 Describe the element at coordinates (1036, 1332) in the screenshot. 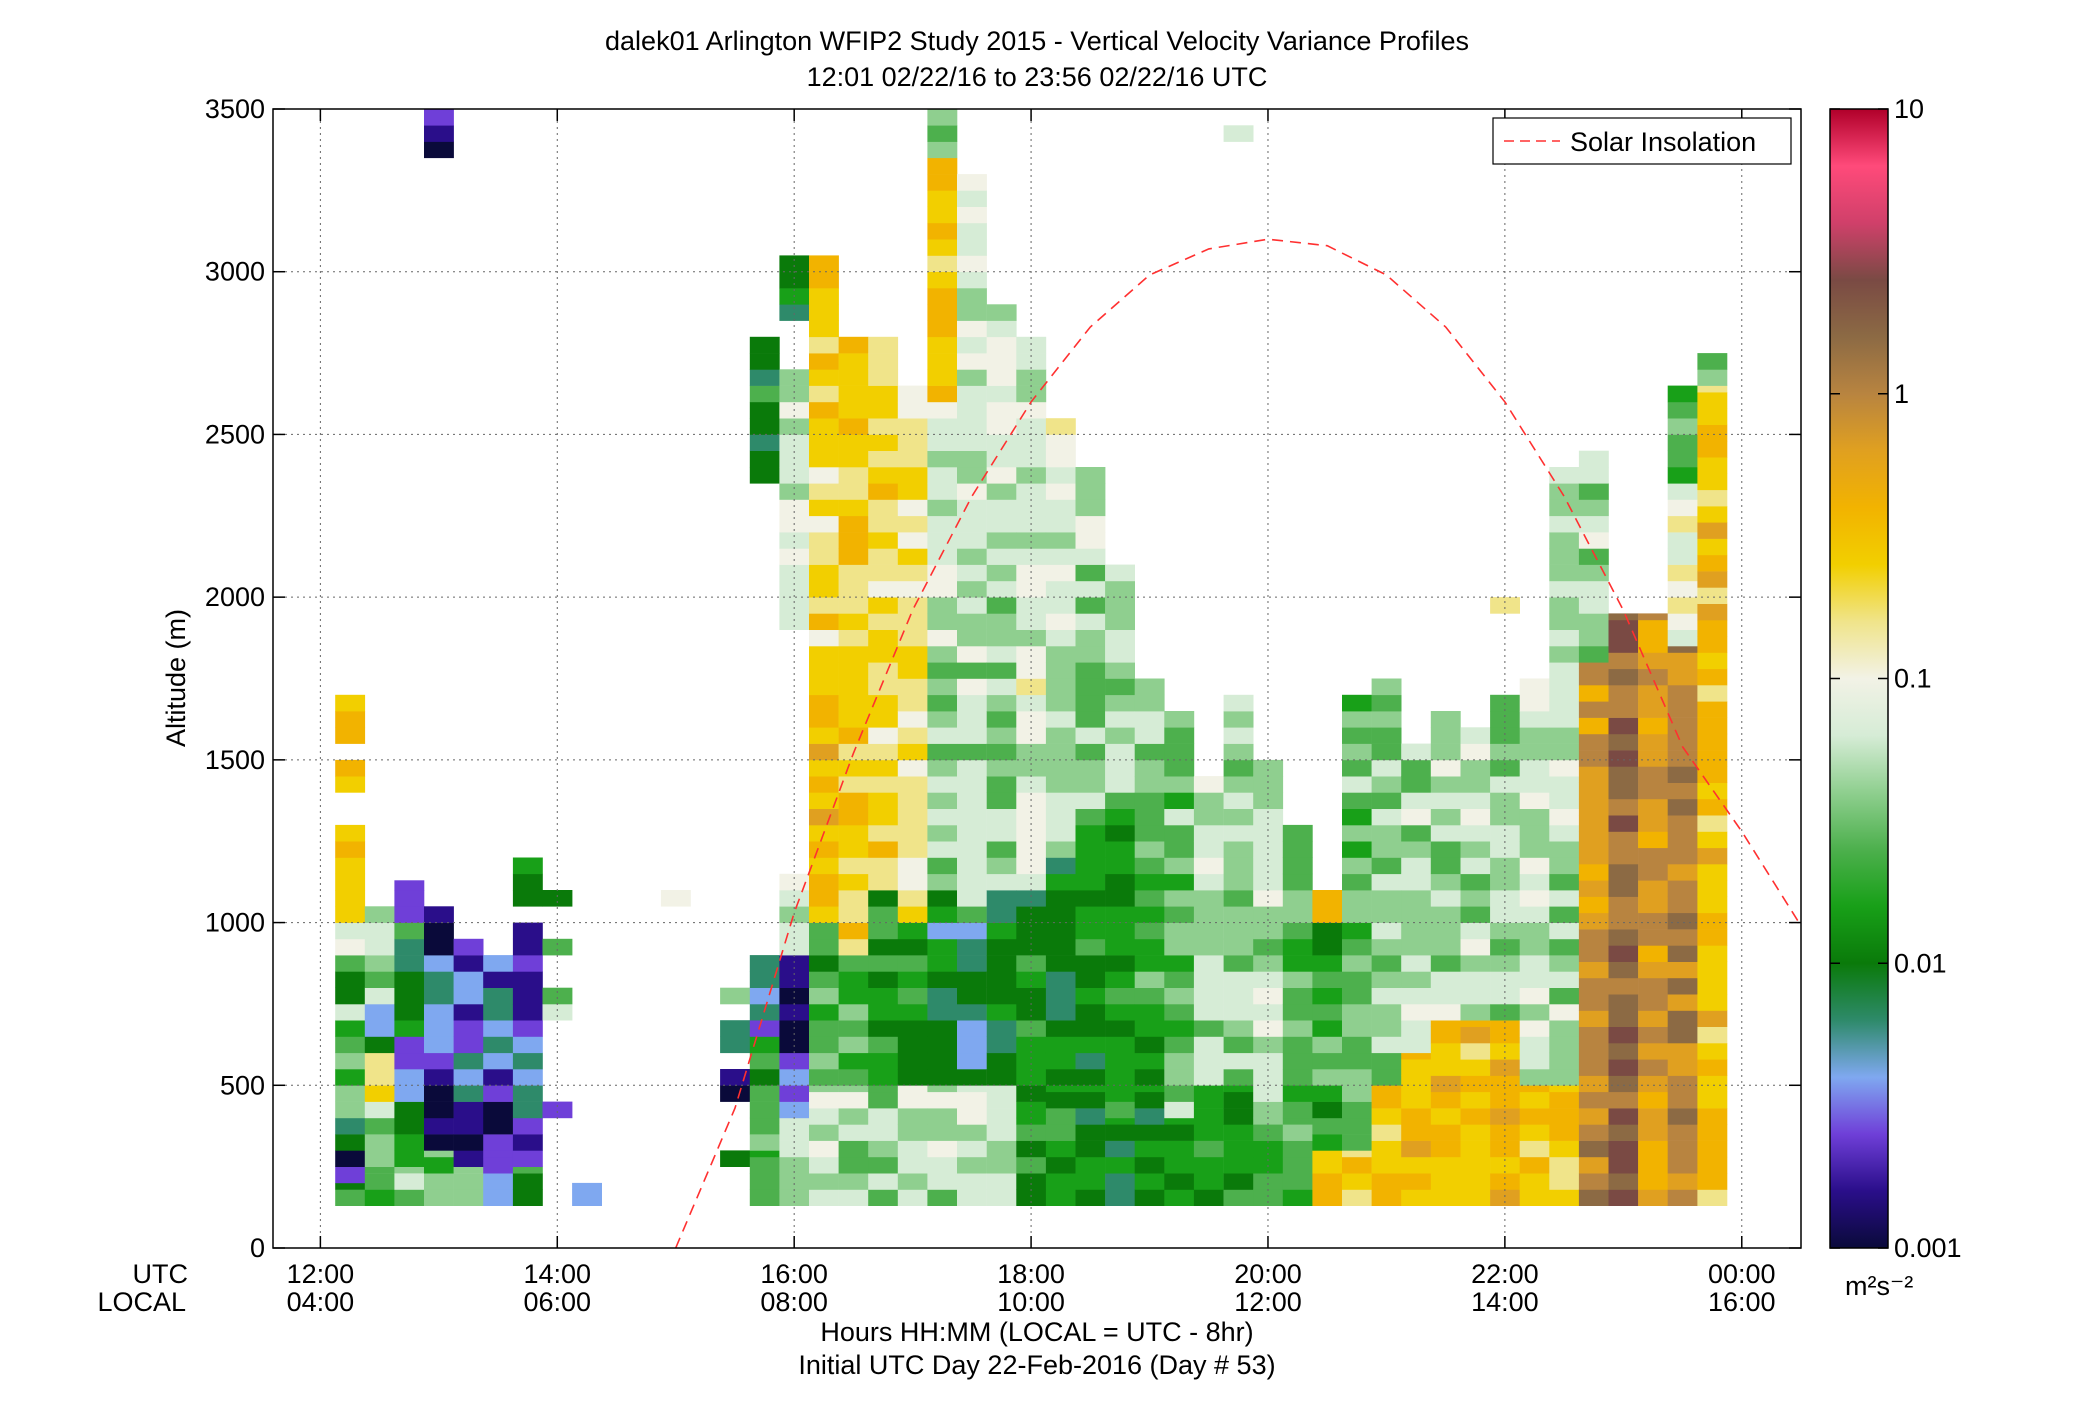

I see `x-axis-label: Hours HH:MM (LOCAL = UTC - 8hr)` at that location.